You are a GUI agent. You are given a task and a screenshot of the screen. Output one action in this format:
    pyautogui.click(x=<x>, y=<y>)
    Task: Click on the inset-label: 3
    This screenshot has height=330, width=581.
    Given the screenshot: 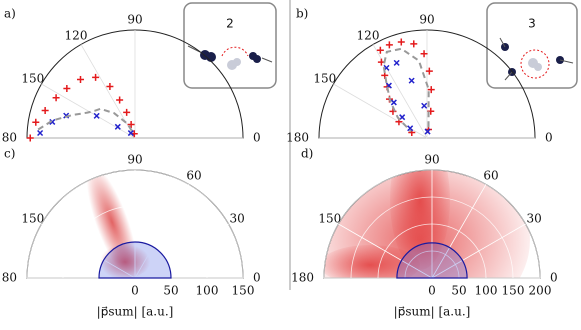 What is the action you would take?
    pyautogui.click(x=532, y=24)
    